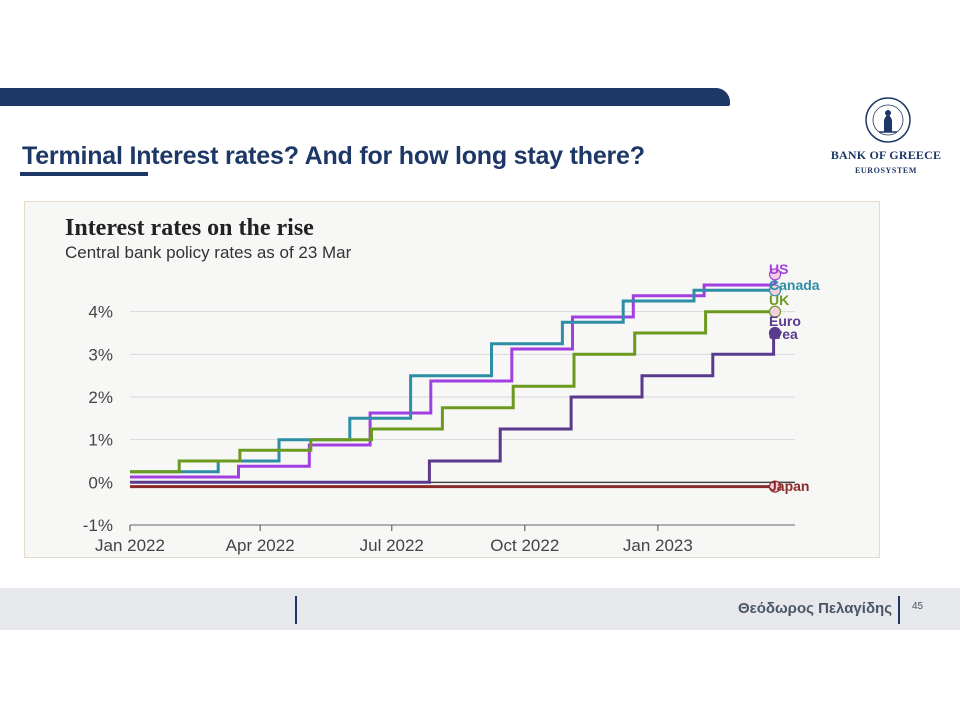 The image size is (960, 720). Describe the element at coordinates (775, 486) in the screenshot. I see `series-end-marker-japan` at that location.